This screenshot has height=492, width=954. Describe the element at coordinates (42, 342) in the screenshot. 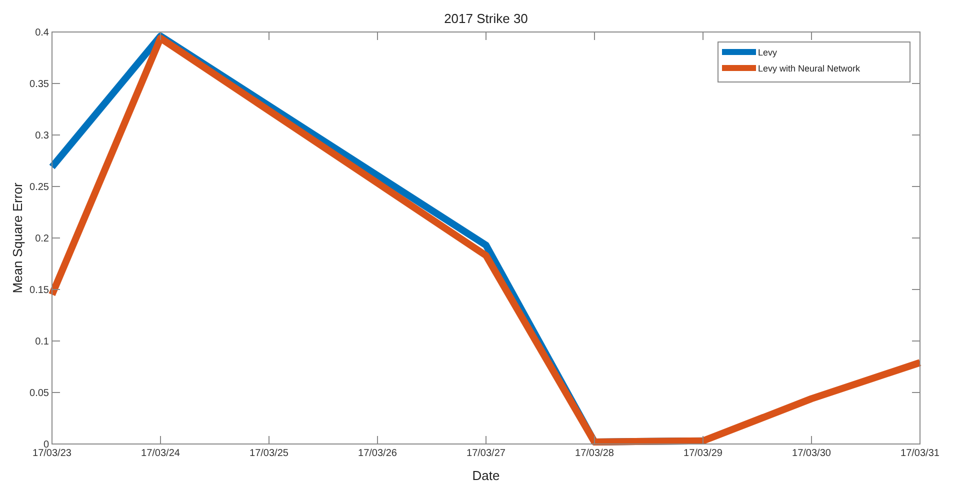

I see `y-tick-label: 0.1` at that location.